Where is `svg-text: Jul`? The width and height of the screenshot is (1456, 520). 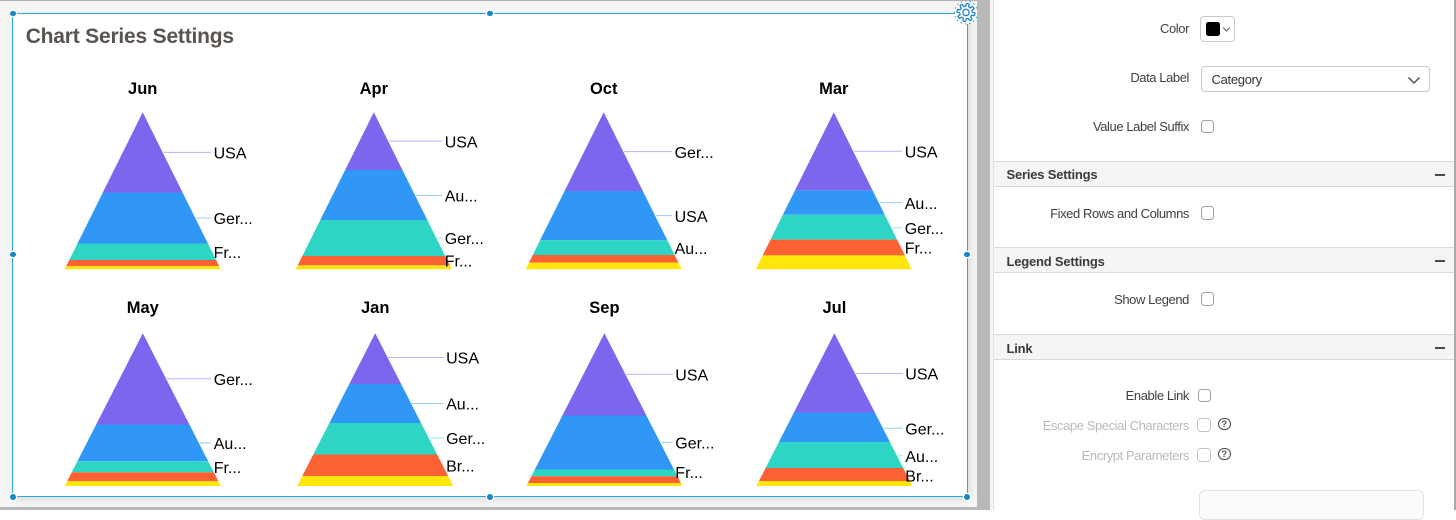
svg-text: Jul is located at coordinates (834, 308).